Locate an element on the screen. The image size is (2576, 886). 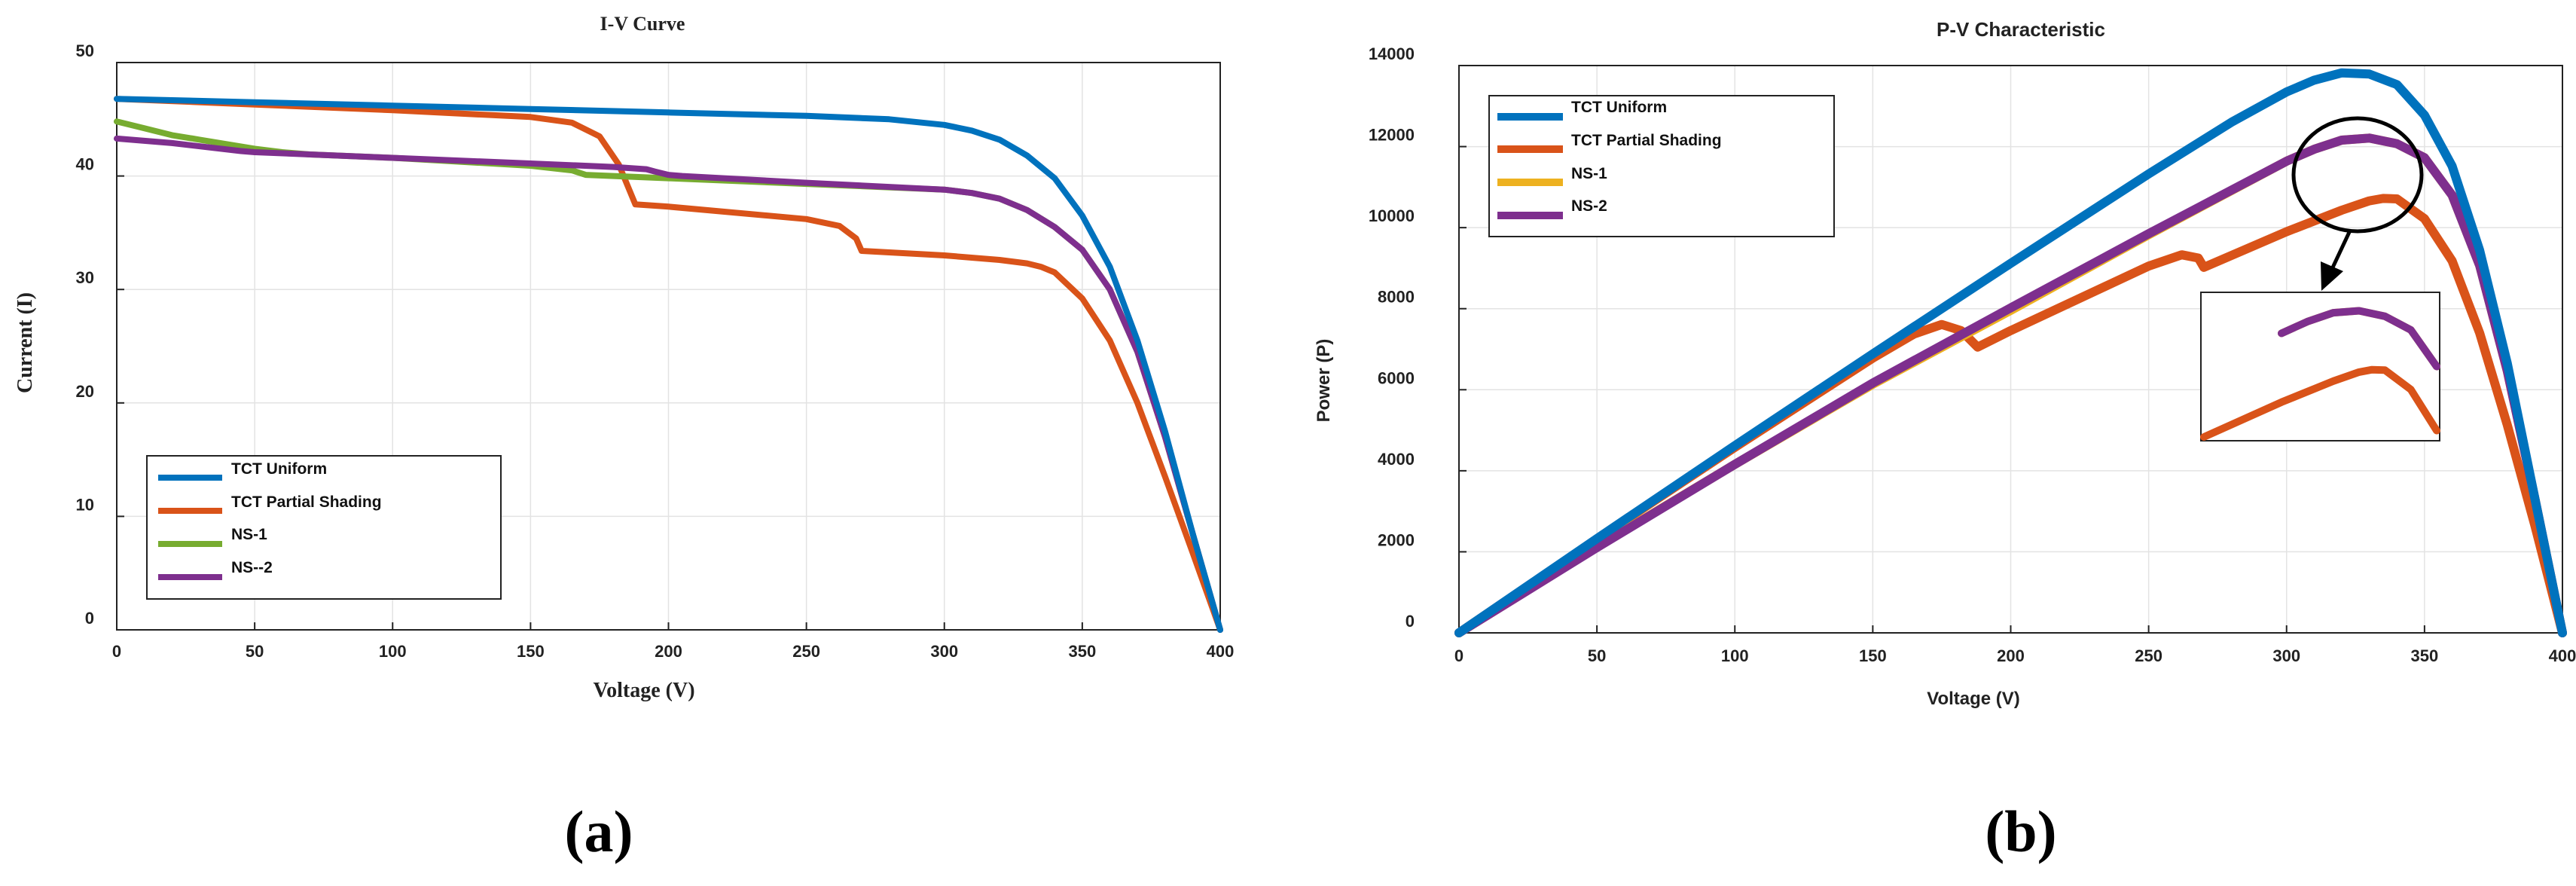
iv-y-tick-label: 40 is located at coordinates (85, 164).